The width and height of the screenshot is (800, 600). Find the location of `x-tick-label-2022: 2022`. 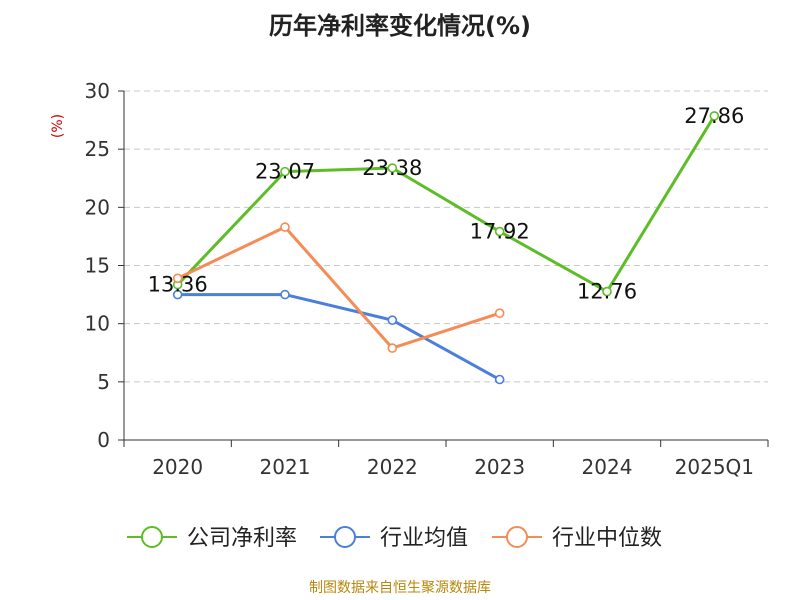

x-tick-label-2022: 2022 is located at coordinates (392, 467).